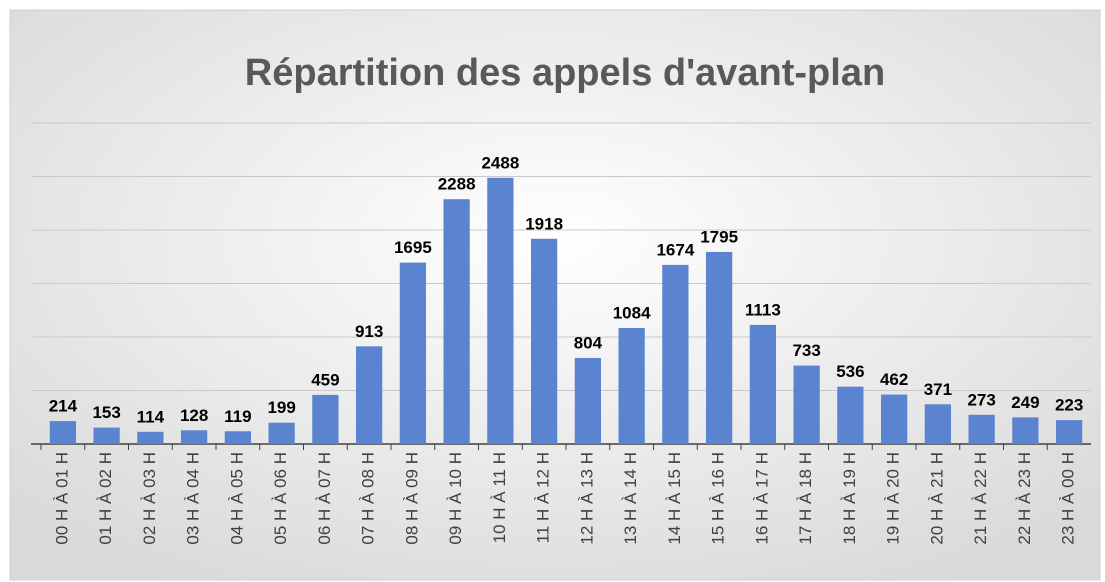  I want to click on data-label: 371, so click(938, 389).